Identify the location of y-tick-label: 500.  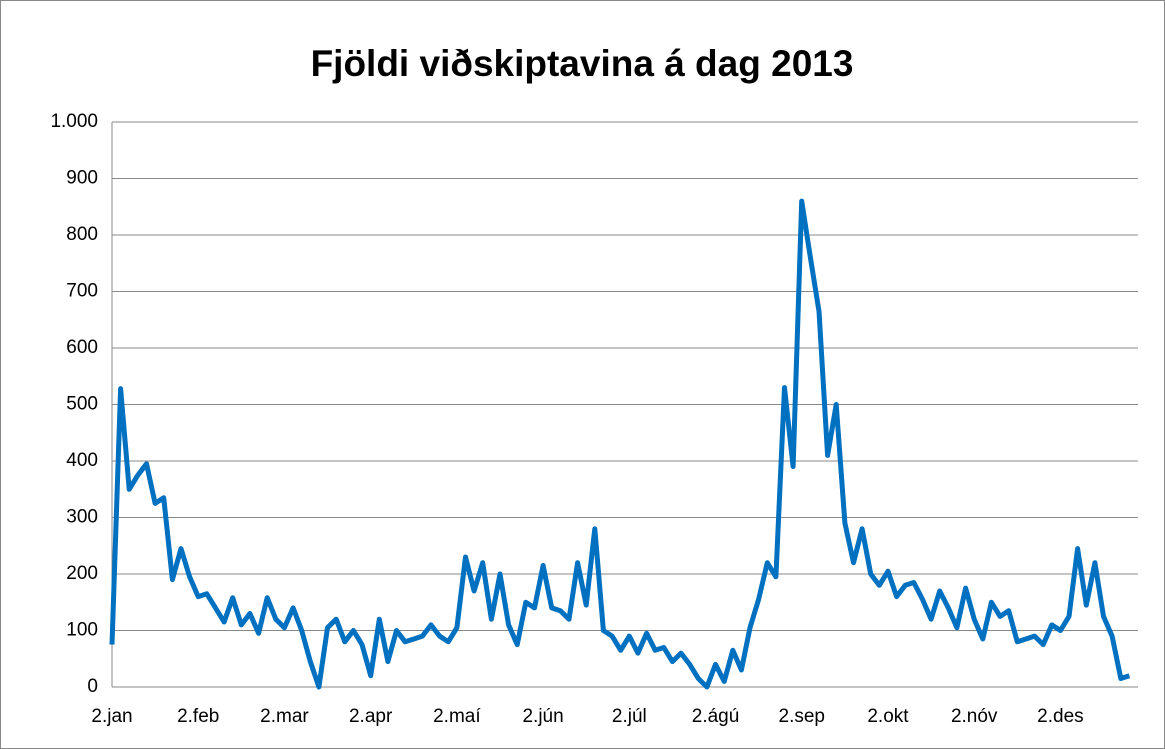
(82, 404).